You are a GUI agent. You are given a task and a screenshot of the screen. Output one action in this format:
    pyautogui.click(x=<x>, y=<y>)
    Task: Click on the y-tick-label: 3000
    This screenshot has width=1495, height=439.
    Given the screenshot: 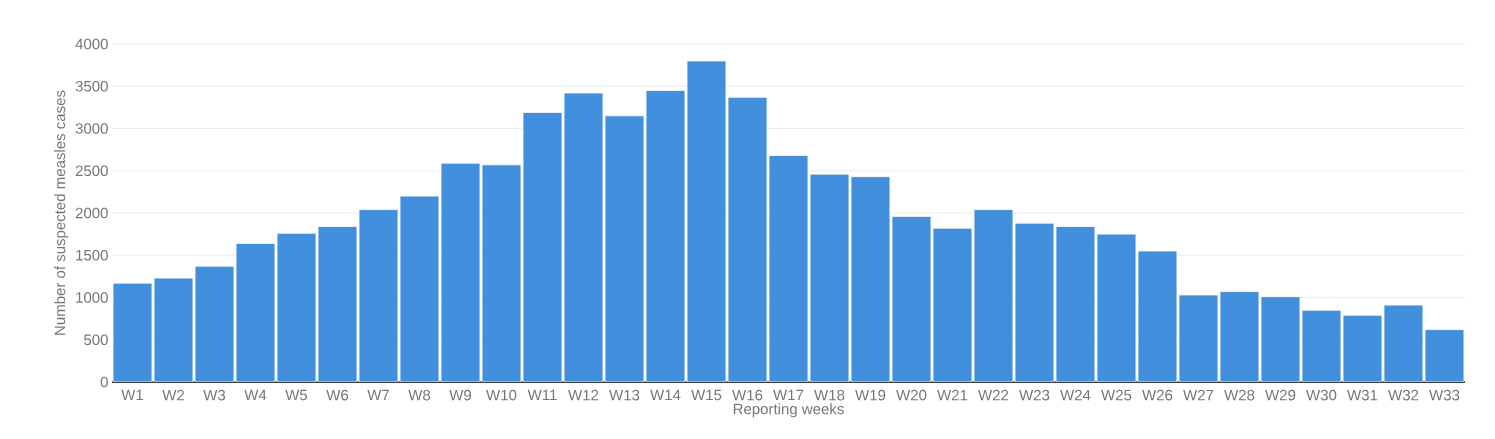 What is the action you would take?
    pyautogui.click(x=91, y=128)
    